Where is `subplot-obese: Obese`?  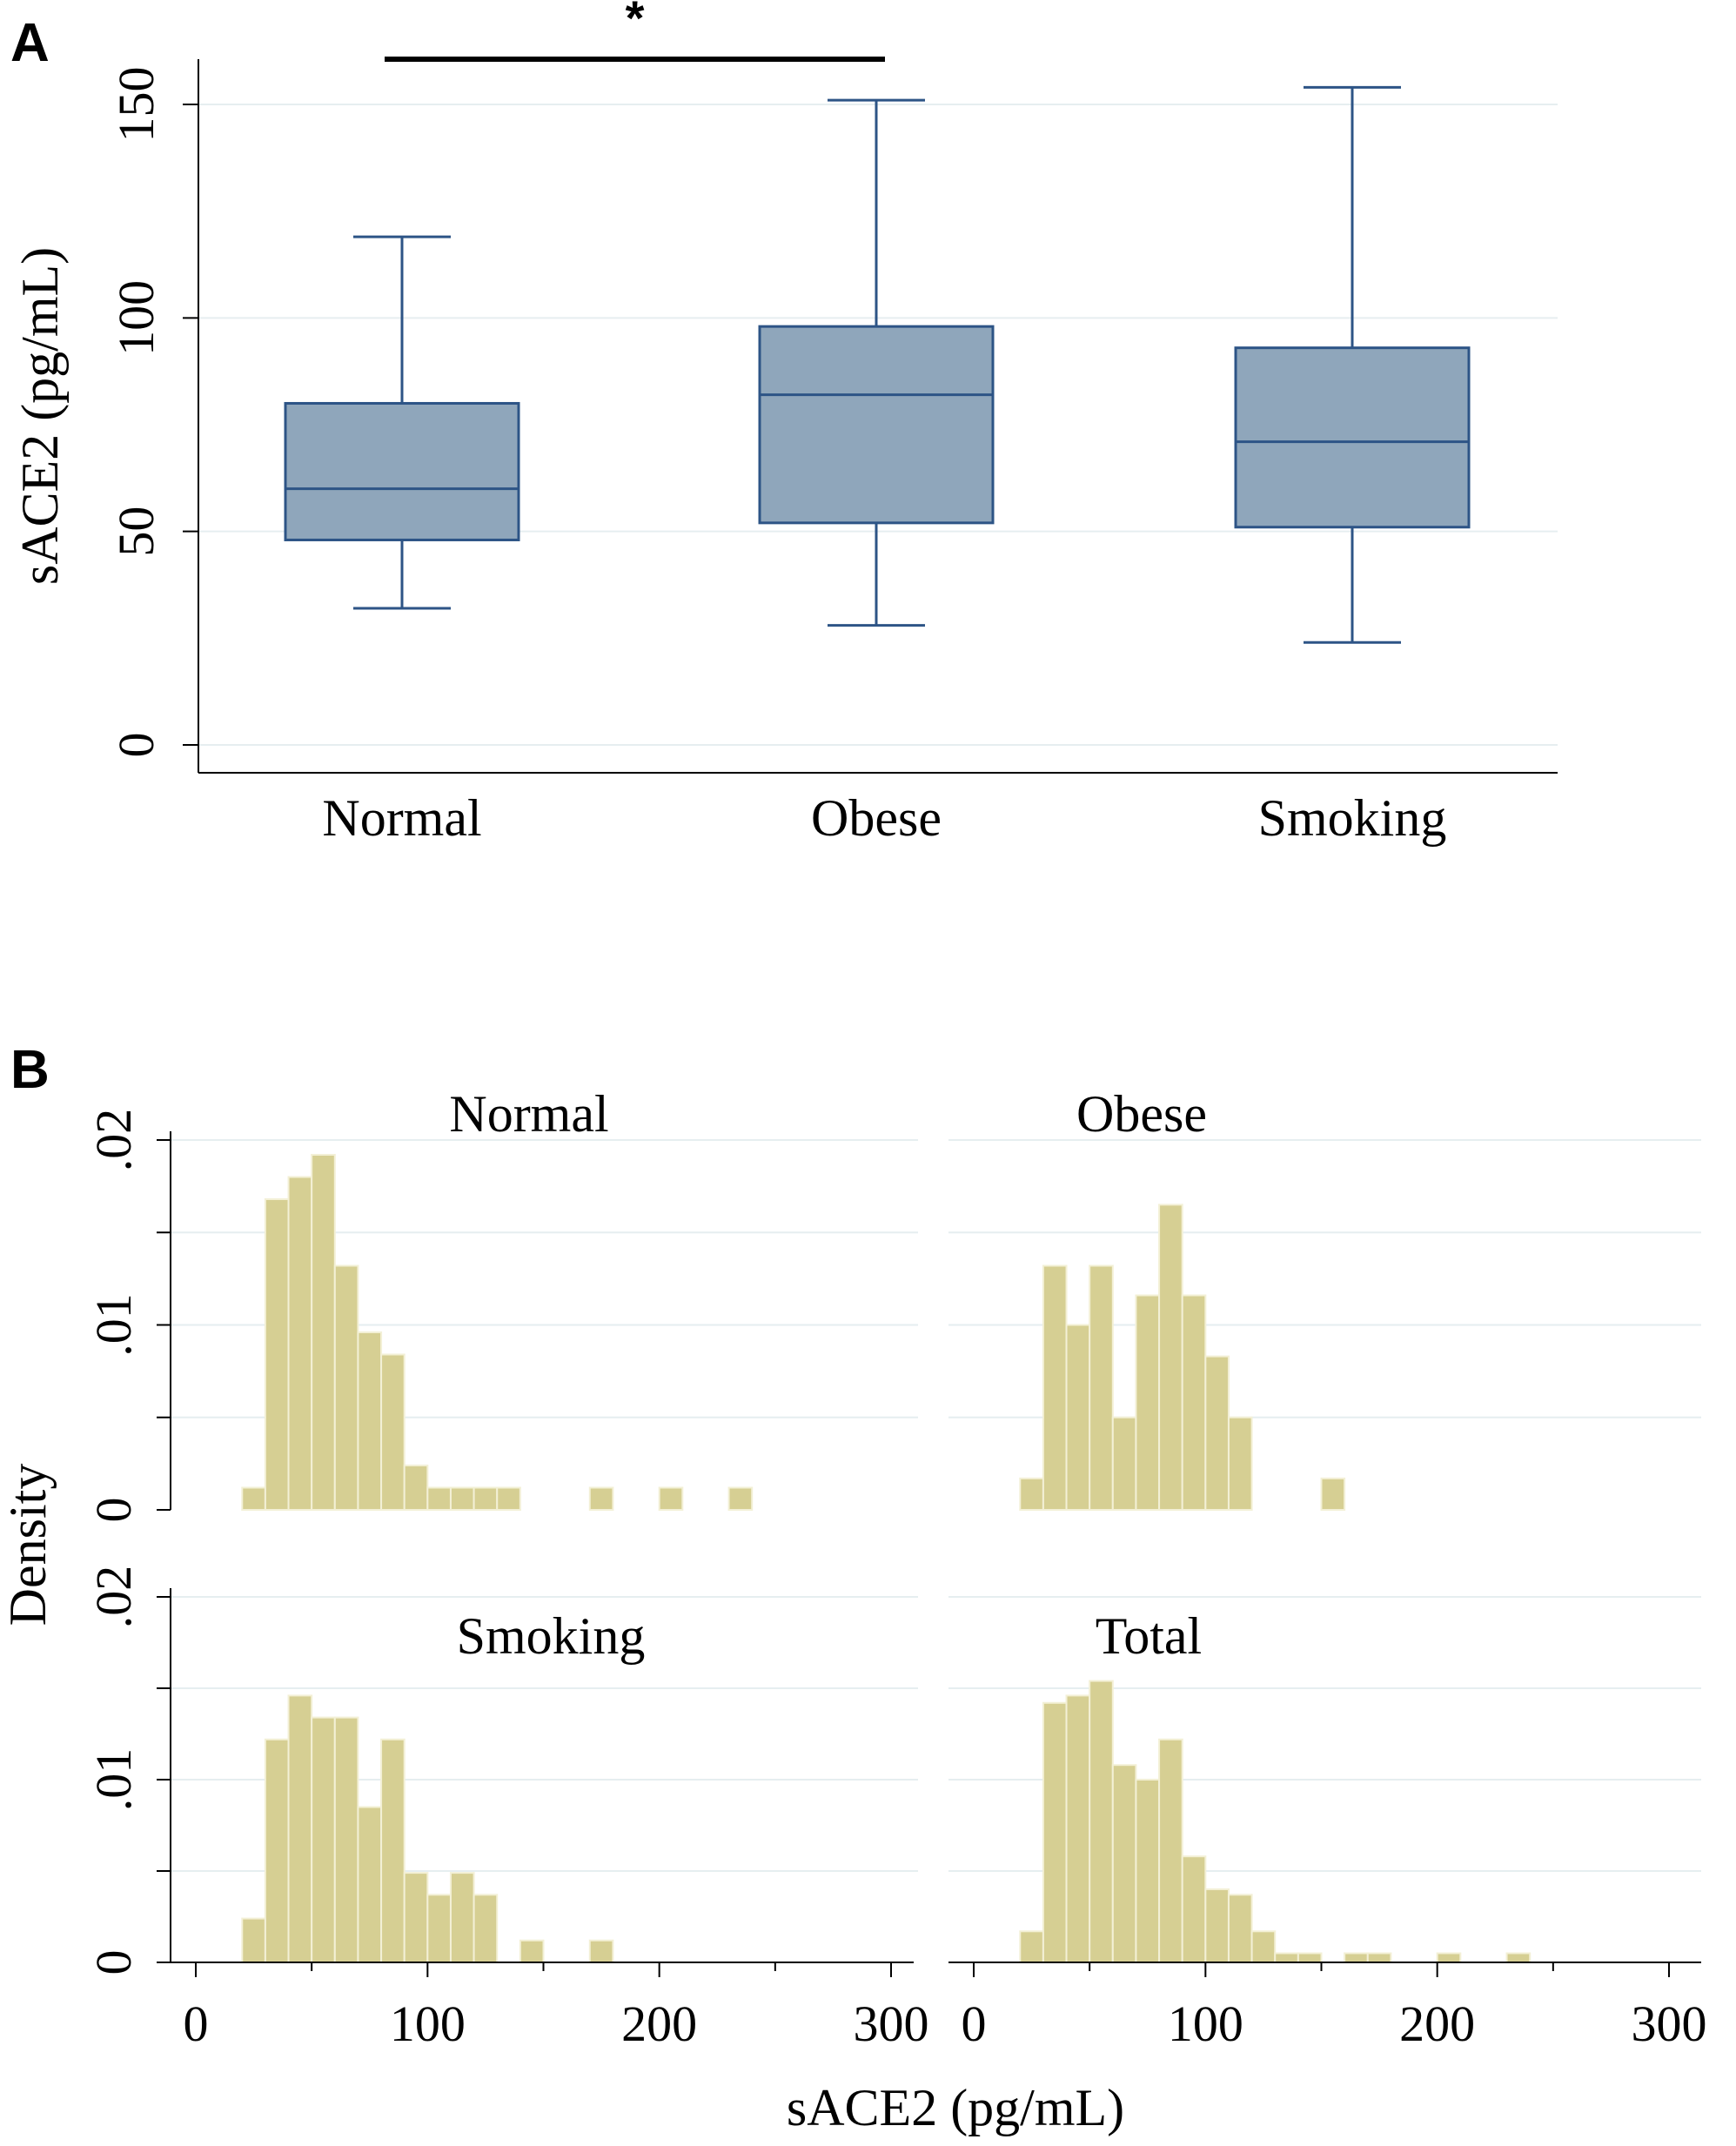 subplot-obese: Obese is located at coordinates (1325, 1298).